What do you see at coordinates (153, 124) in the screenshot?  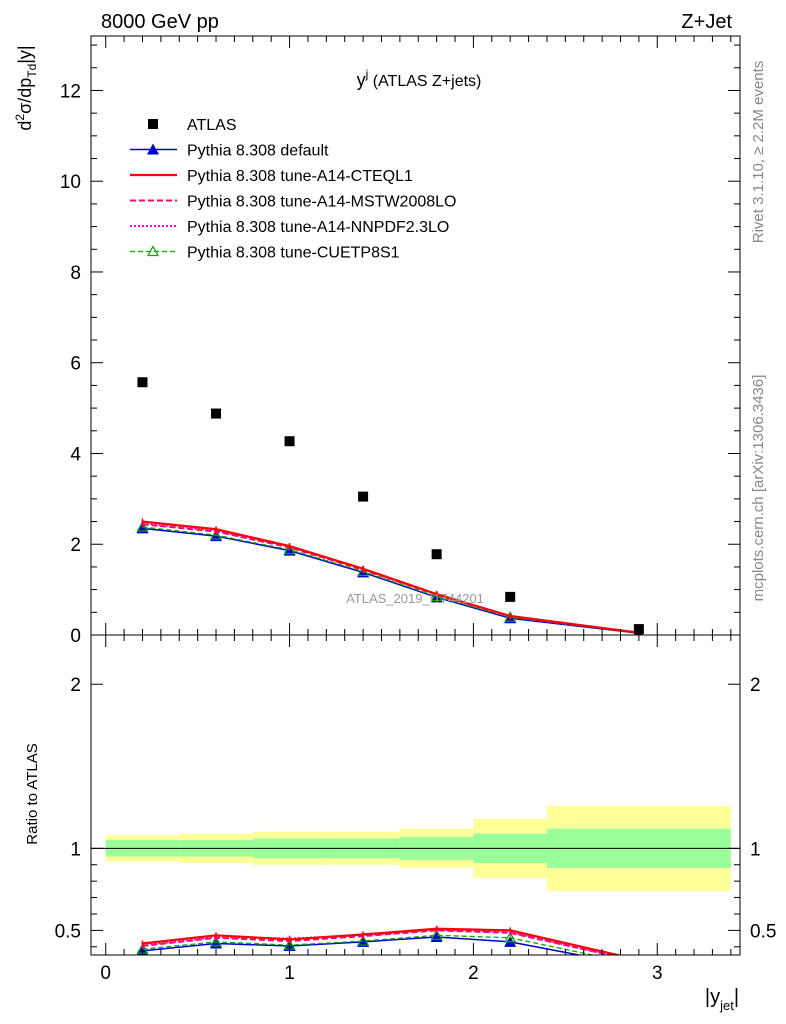 I see `legend-marker-atlas` at bounding box center [153, 124].